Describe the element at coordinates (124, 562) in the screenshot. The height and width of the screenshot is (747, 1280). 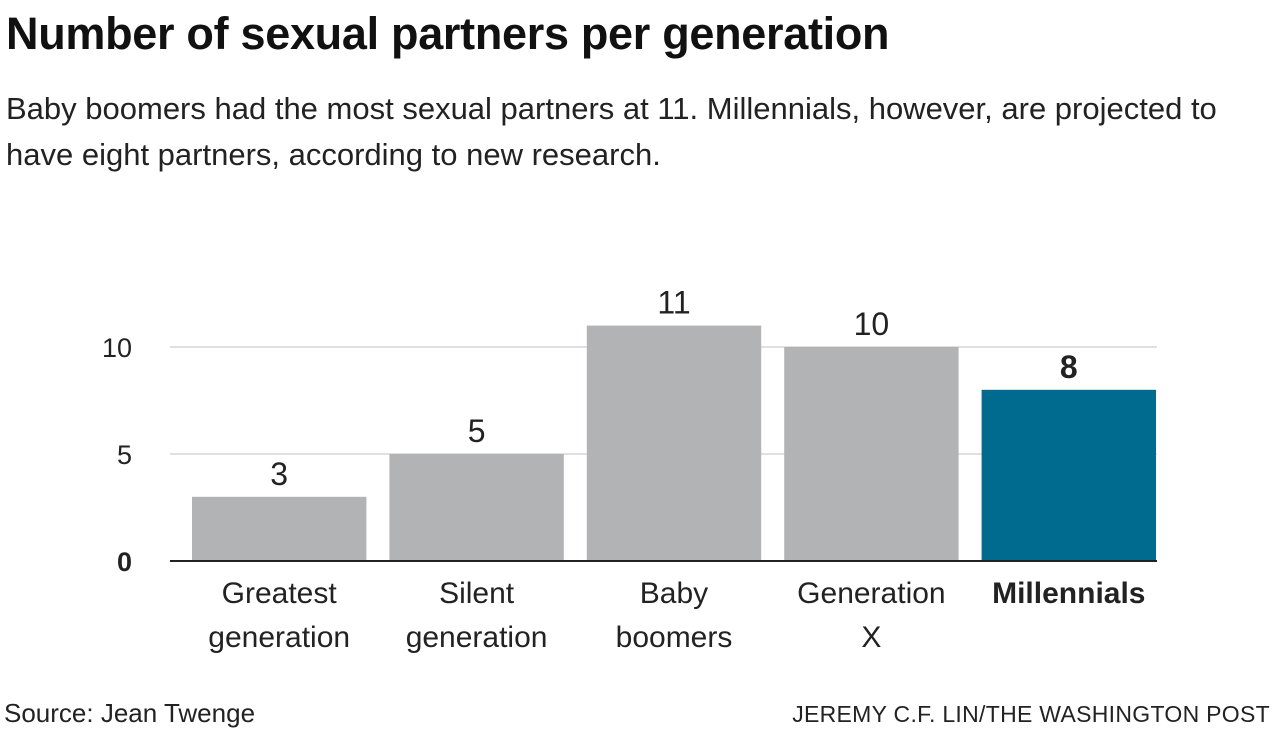
I see `y-tick-label-0: 0` at that location.